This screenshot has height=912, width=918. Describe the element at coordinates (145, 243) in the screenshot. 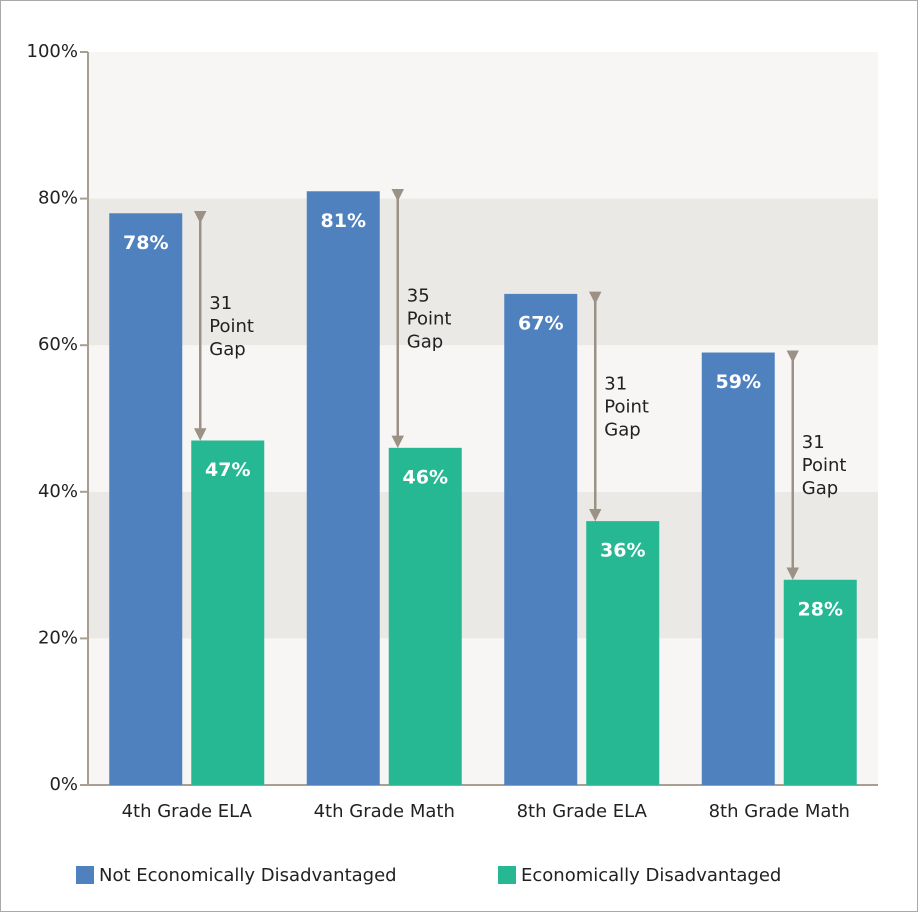

I see `value-label: 78%` at that location.